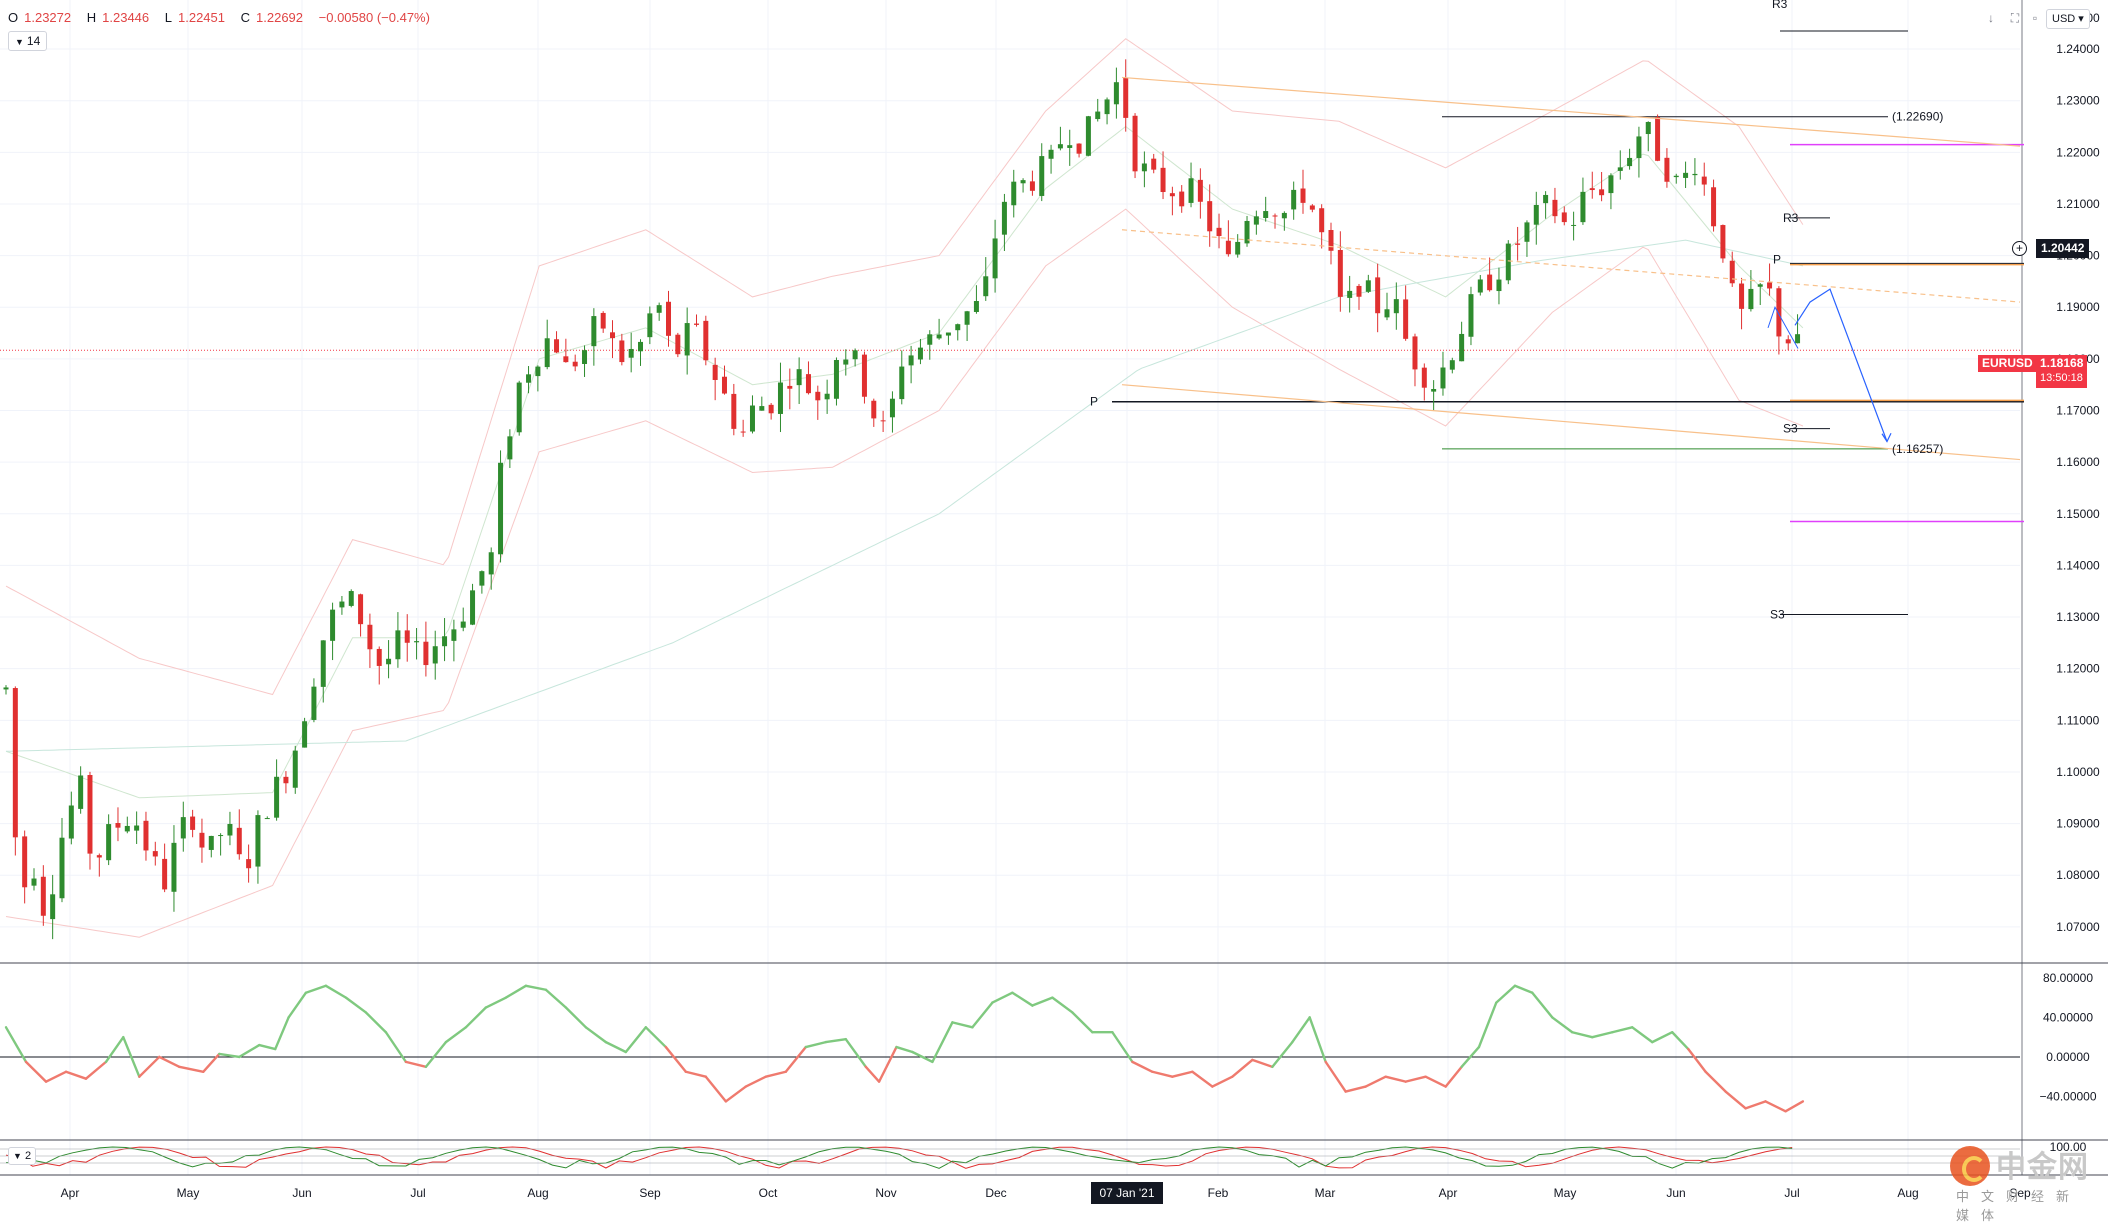 This screenshot has height=1224, width=2108. Describe the element at coordinates (1048, 1042) in the screenshot. I see `oscillator-pane: 80.00000 40.00000 0.00000 −40.00000` at that location.